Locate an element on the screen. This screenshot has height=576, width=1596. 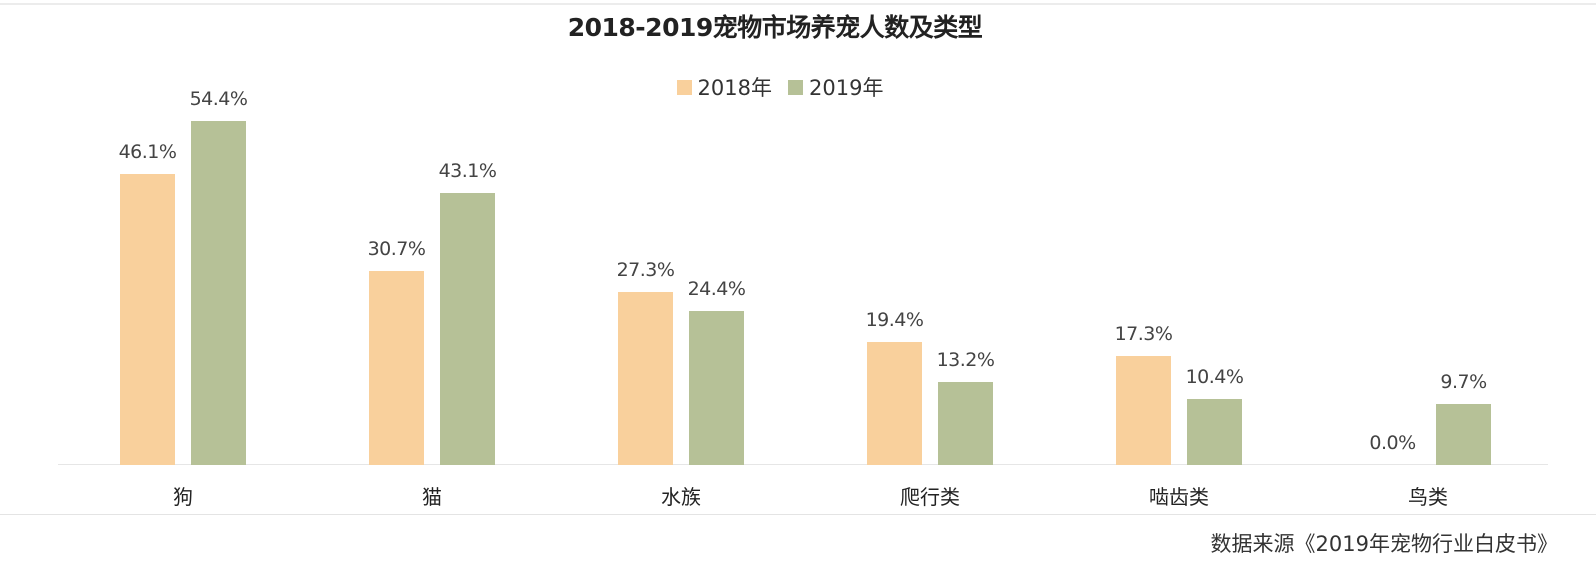
data-label: 43.1% is located at coordinates (467, 171).